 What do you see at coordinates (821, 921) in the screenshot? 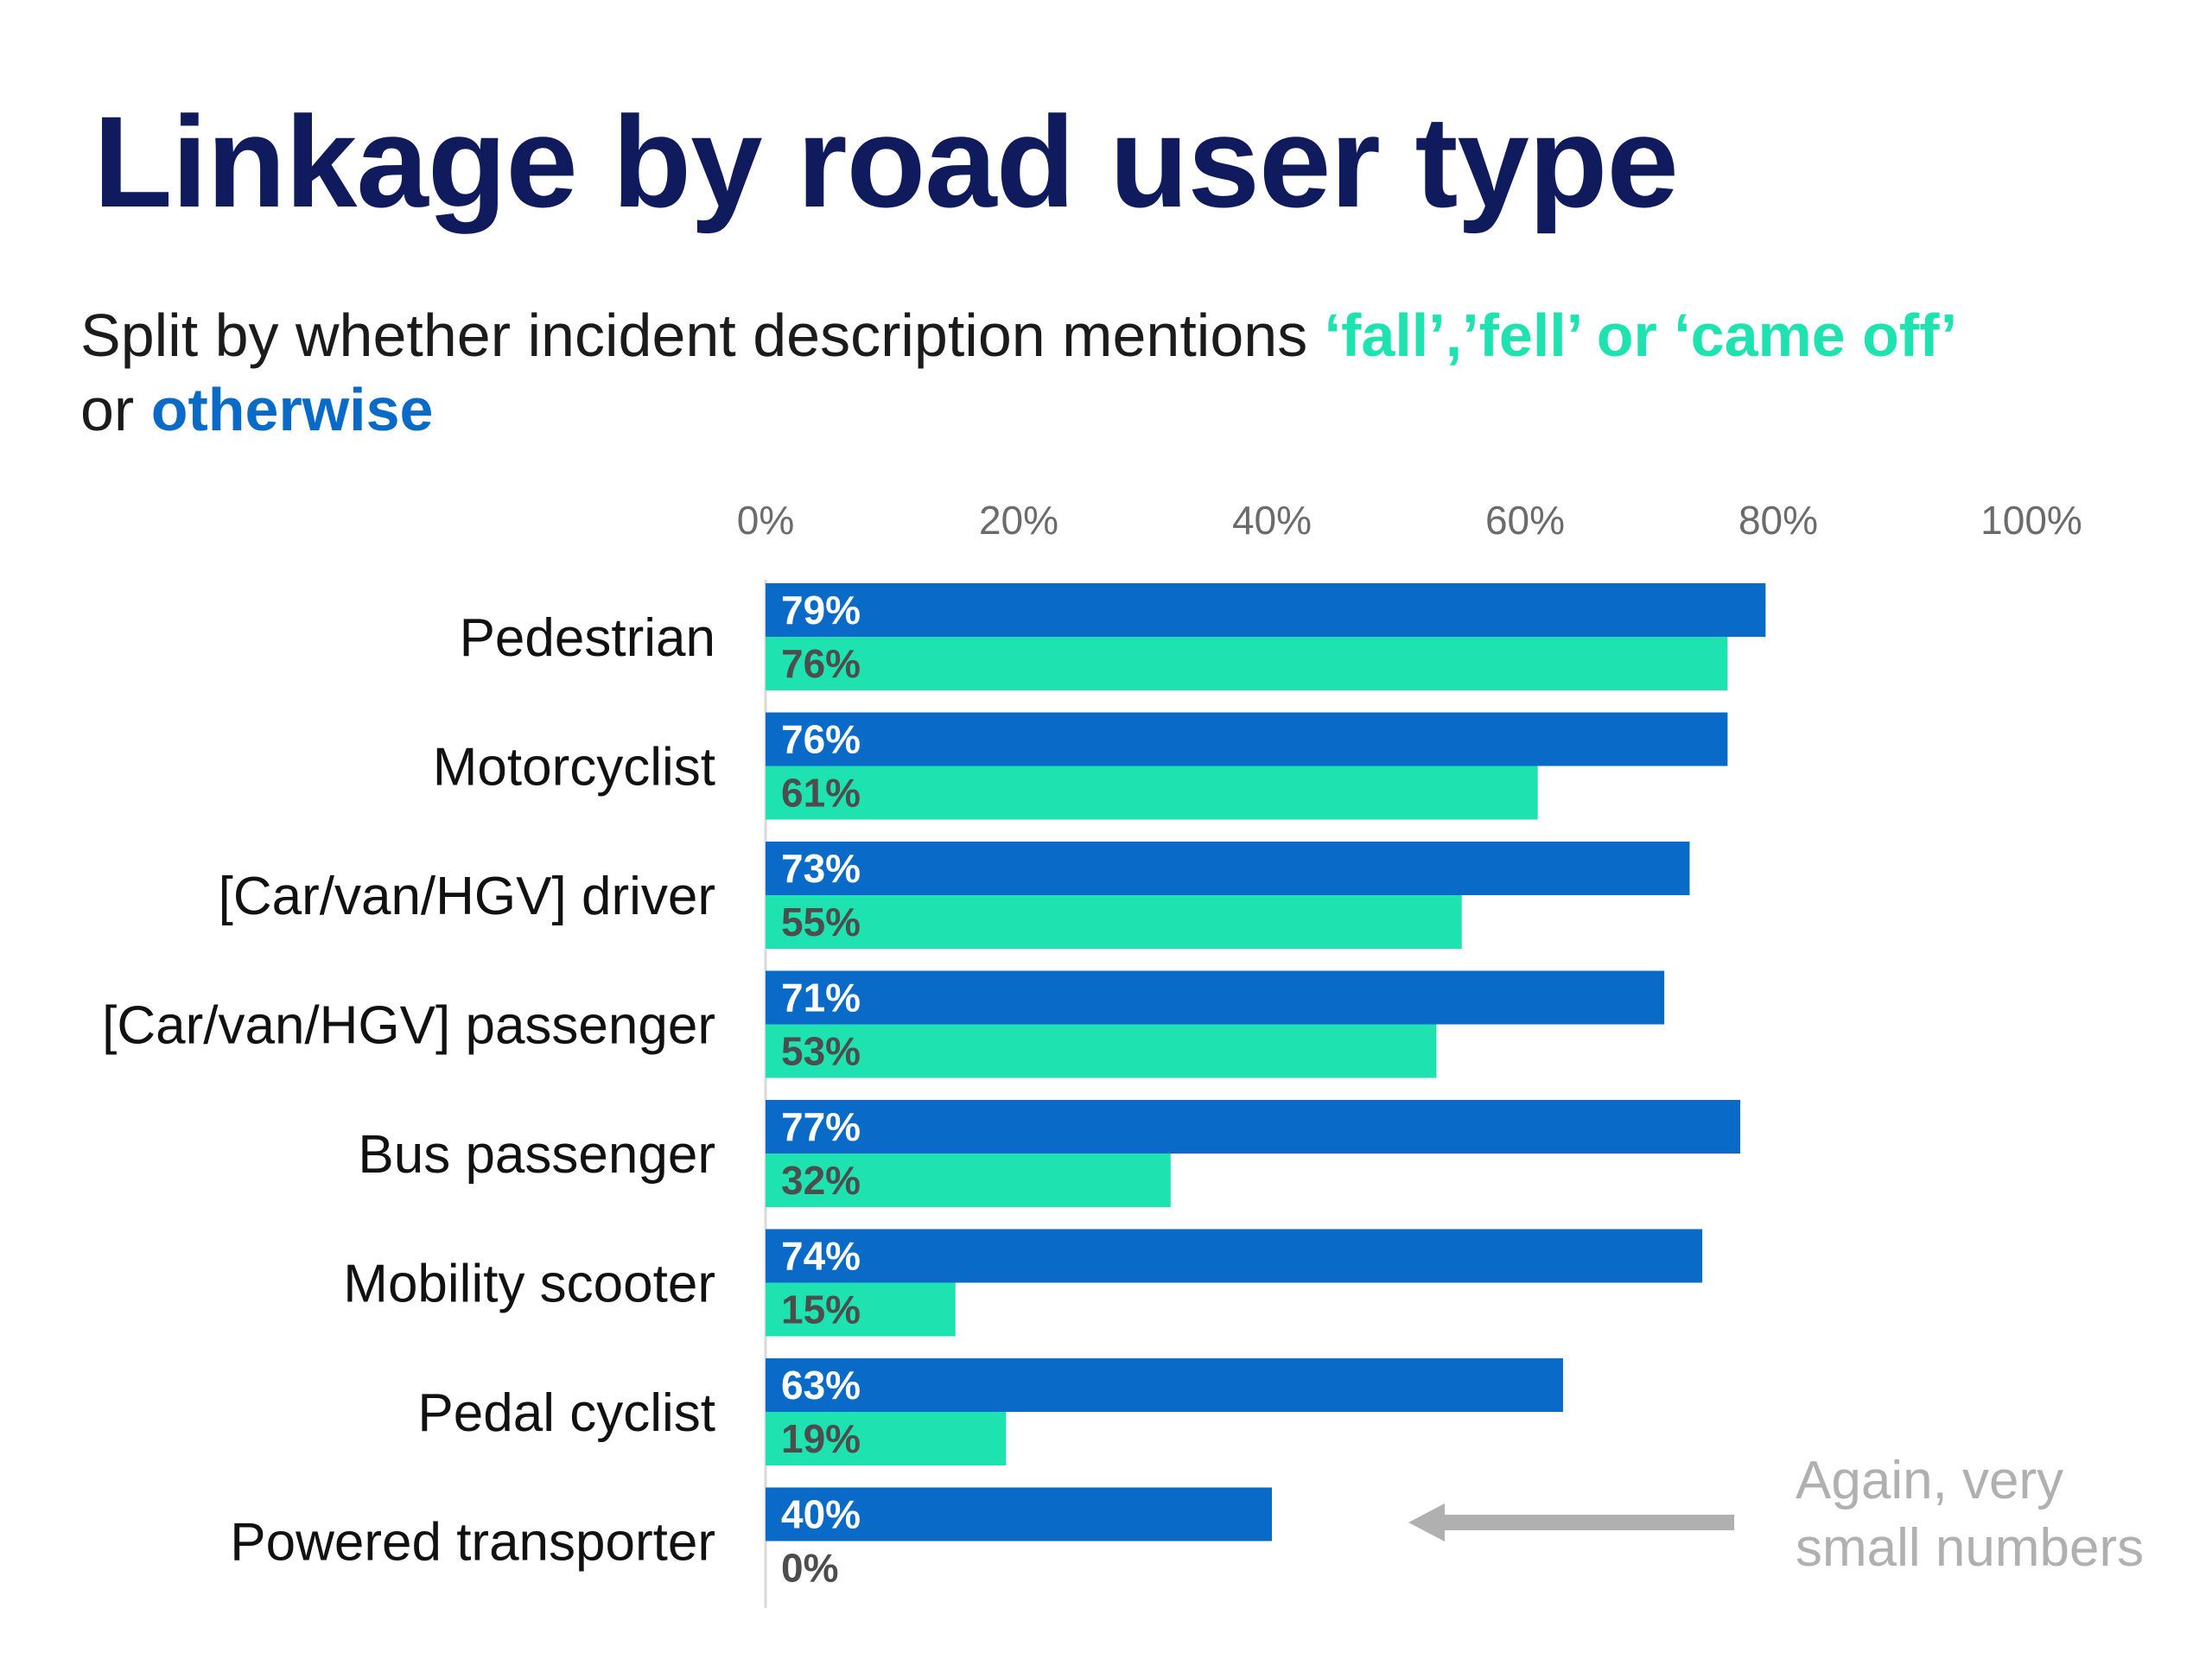
I see `data-label: 55%` at bounding box center [821, 921].